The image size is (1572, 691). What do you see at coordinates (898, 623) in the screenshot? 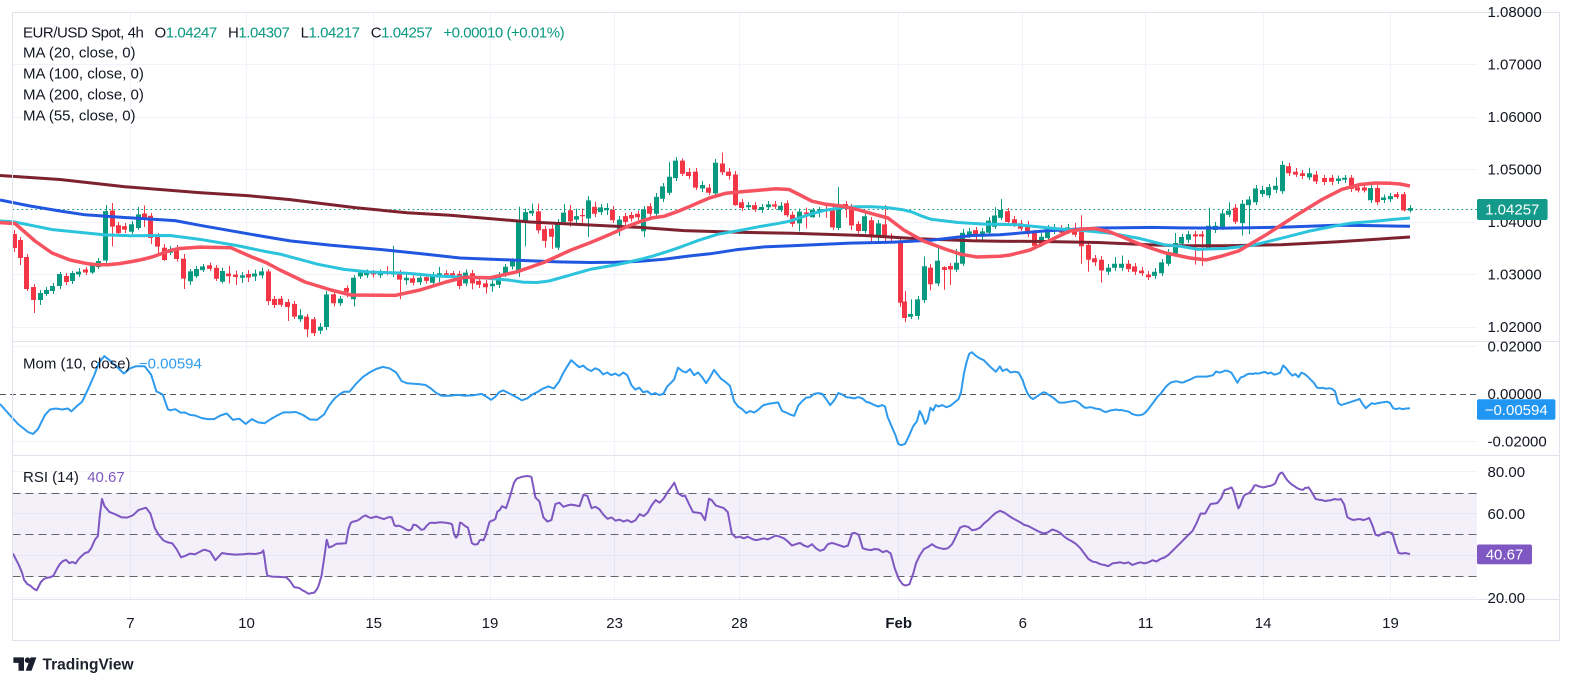
I see `svg-text: Feb` at bounding box center [898, 623].